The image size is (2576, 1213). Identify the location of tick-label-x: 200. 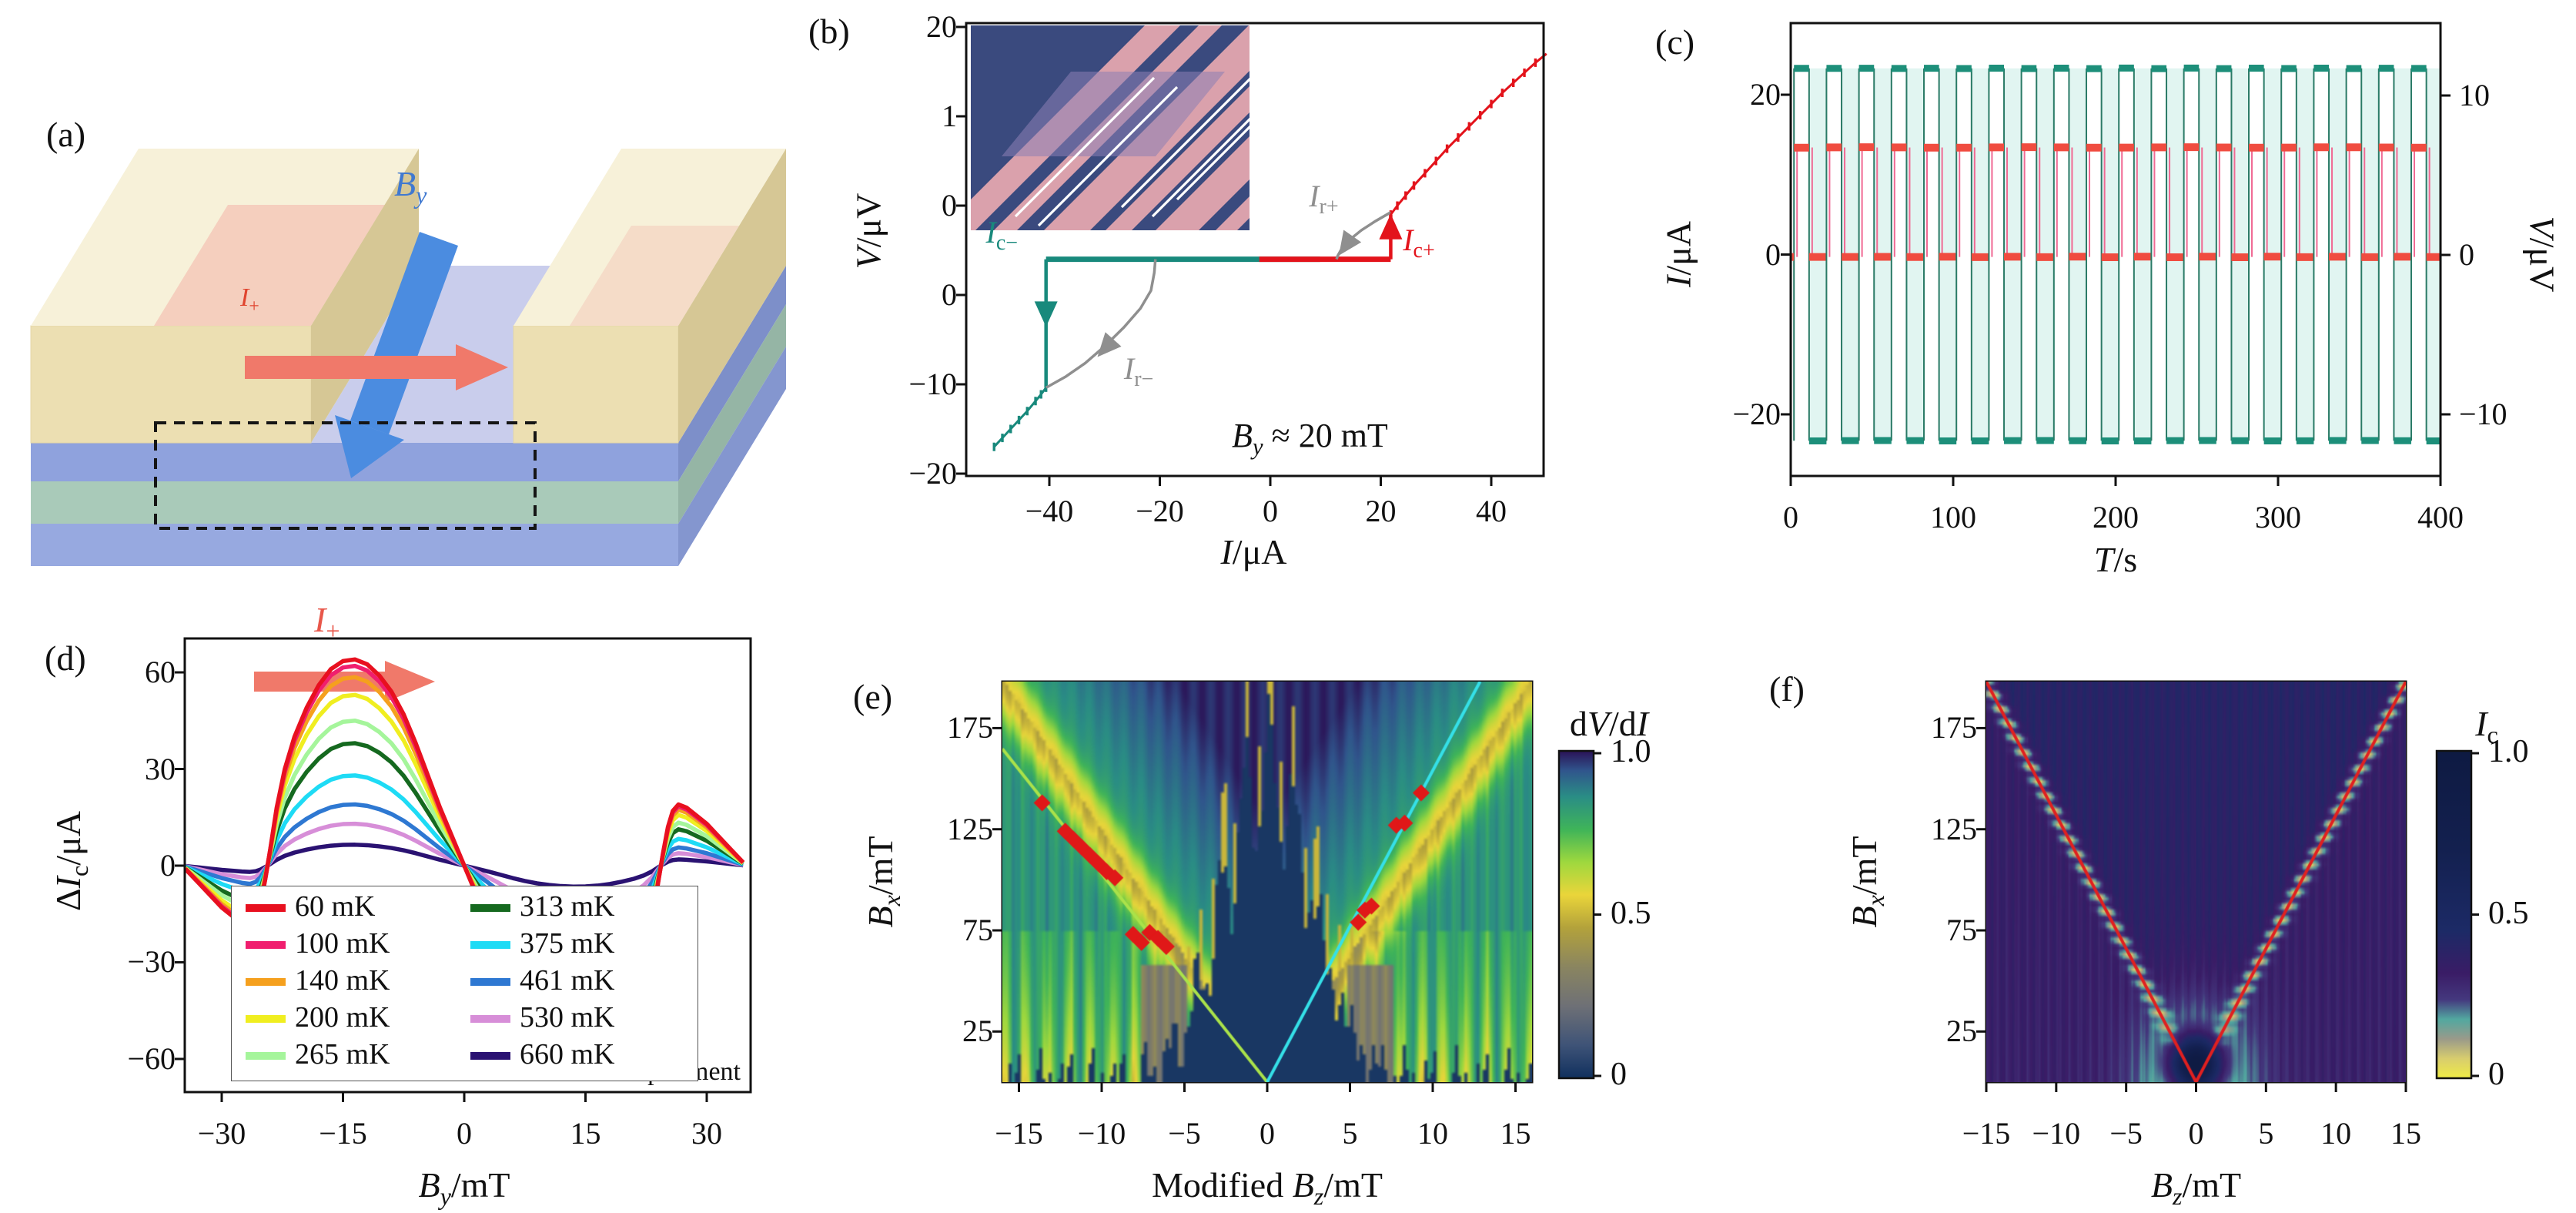
(2116, 517).